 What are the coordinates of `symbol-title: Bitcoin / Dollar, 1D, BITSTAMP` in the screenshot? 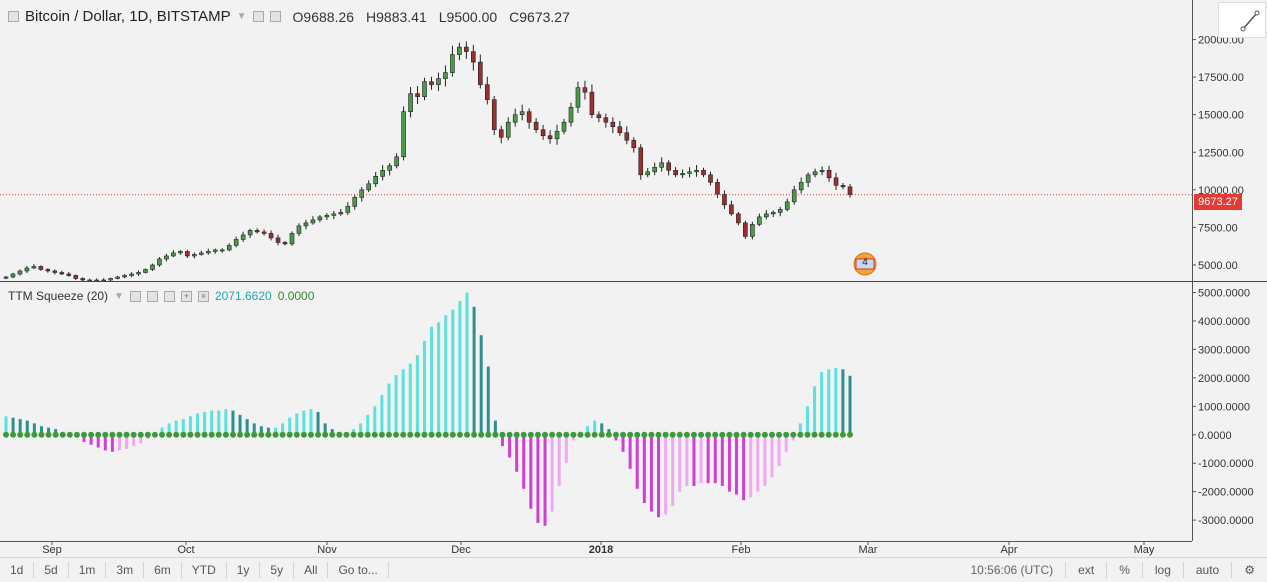 It's located at (128, 16).